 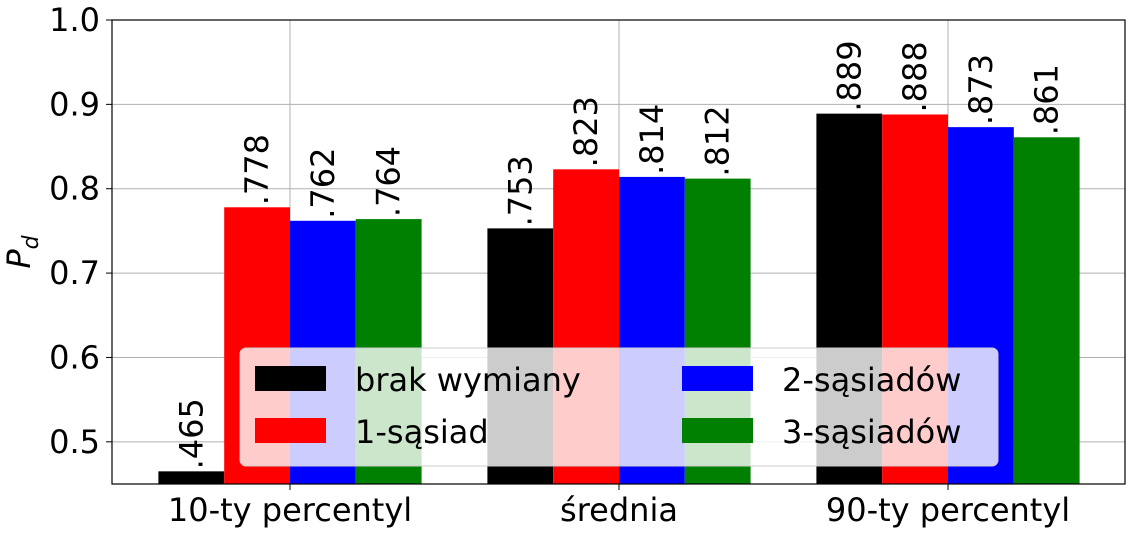 What do you see at coordinates (74, 189) in the screenshot?
I see `y-tick-label: 0.8` at bounding box center [74, 189].